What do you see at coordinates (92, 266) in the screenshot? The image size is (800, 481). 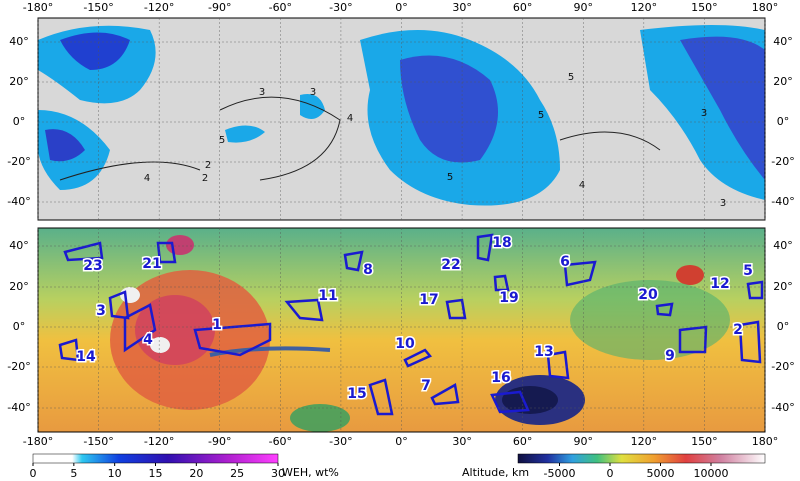 I see `region-label: 23` at bounding box center [92, 266].